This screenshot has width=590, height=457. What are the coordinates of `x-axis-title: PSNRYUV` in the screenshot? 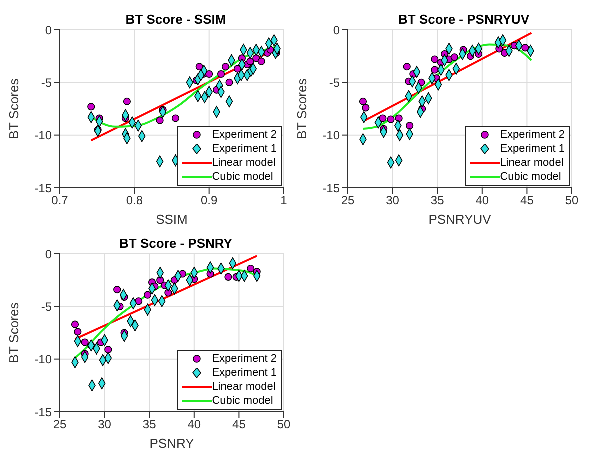 It's located at (460, 219).